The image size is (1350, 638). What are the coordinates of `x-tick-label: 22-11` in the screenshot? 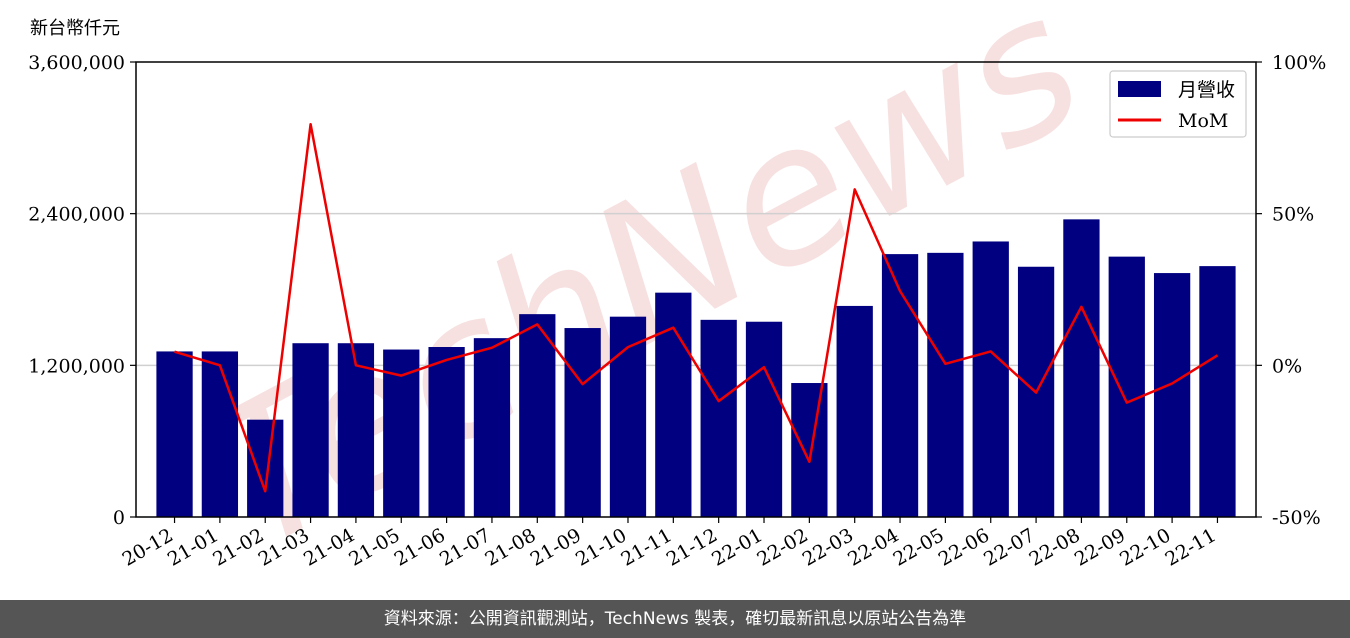 It's located at (1191, 547).